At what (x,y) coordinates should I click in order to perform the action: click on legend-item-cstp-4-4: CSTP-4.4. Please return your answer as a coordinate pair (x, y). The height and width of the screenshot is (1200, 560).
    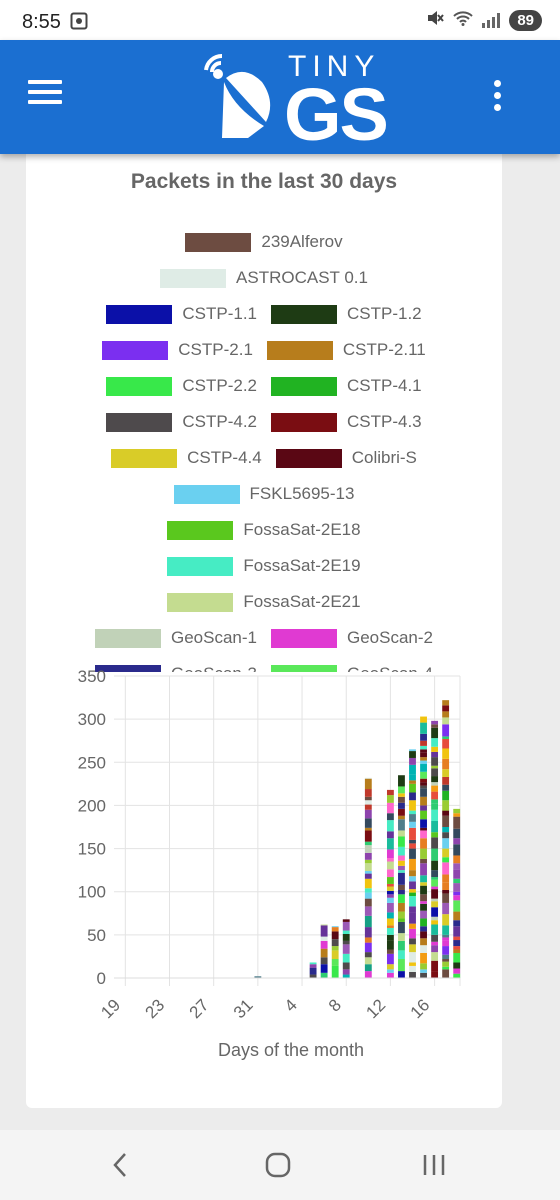
    Looking at the image, I should click on (186, 458).